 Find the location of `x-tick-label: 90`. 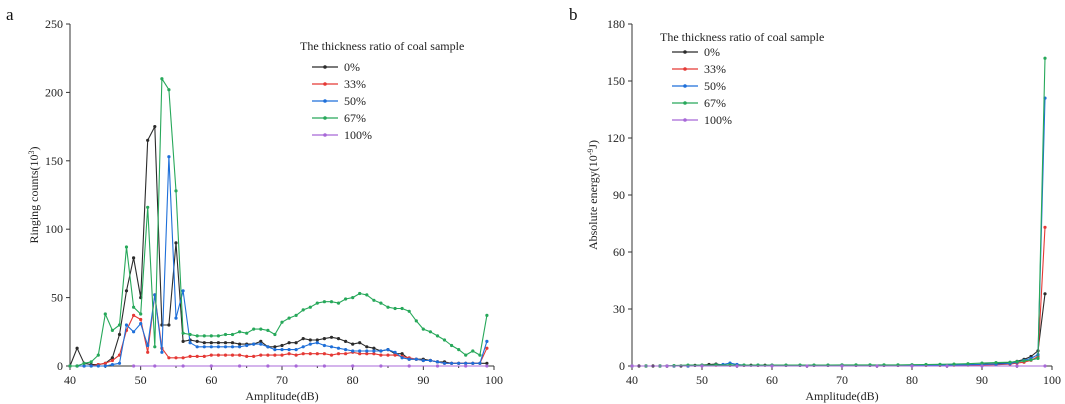

x-tick-label: 90 is located at coordinates (982, 380).